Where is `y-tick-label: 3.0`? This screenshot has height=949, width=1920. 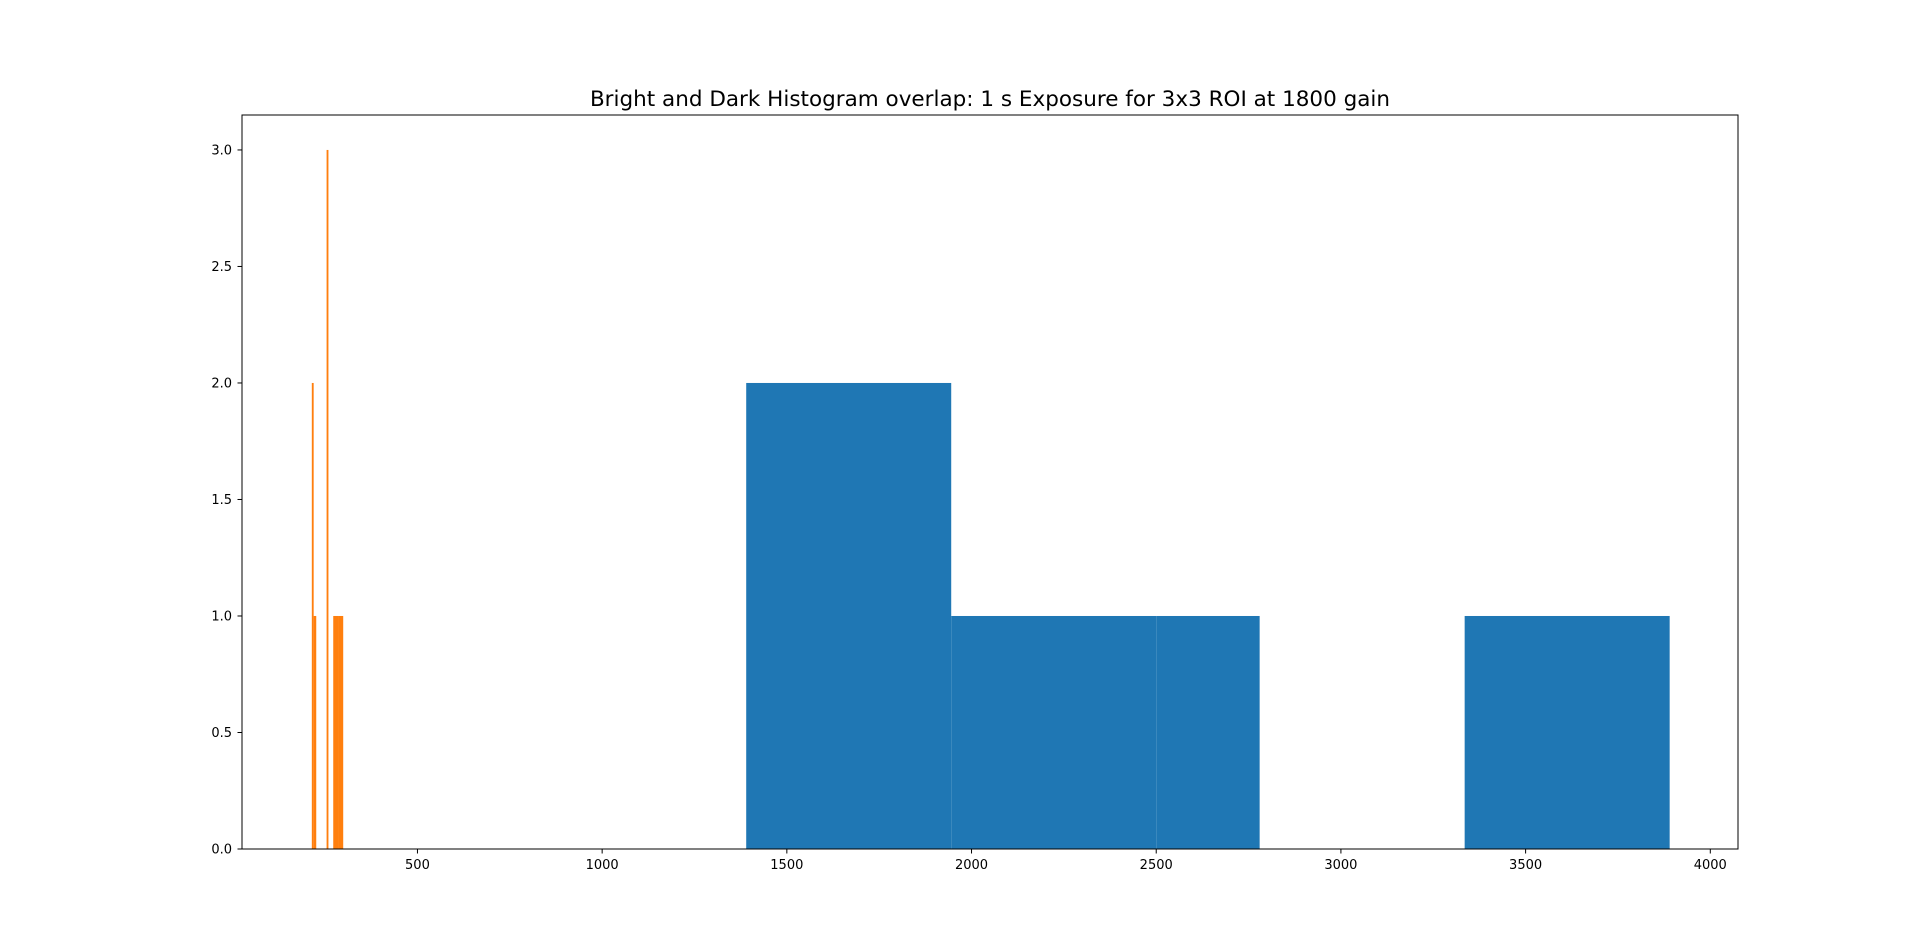
y-tick-label: 3.0 is located at coordinates (221, 150).